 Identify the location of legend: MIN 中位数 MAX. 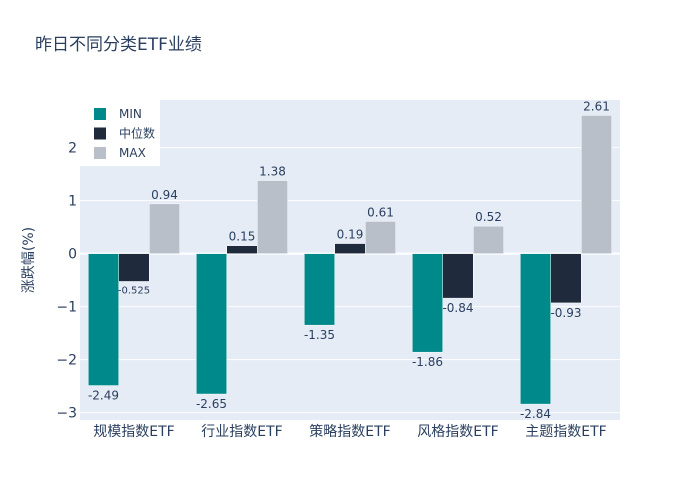
(120, 133).